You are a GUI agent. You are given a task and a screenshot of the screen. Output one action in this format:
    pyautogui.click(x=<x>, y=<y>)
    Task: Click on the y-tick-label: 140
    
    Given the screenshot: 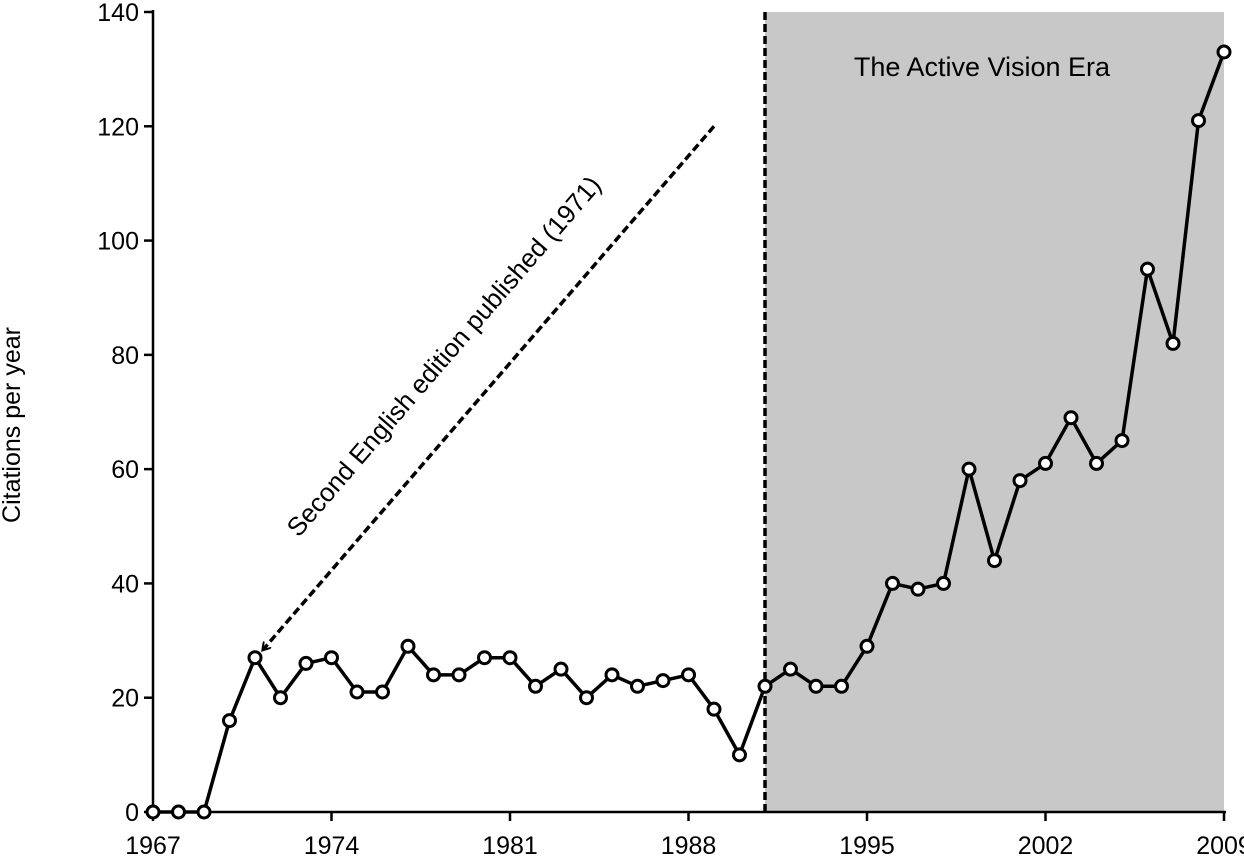 What is the action you would take?
    pyautogui.click(x=118, y=13)
    